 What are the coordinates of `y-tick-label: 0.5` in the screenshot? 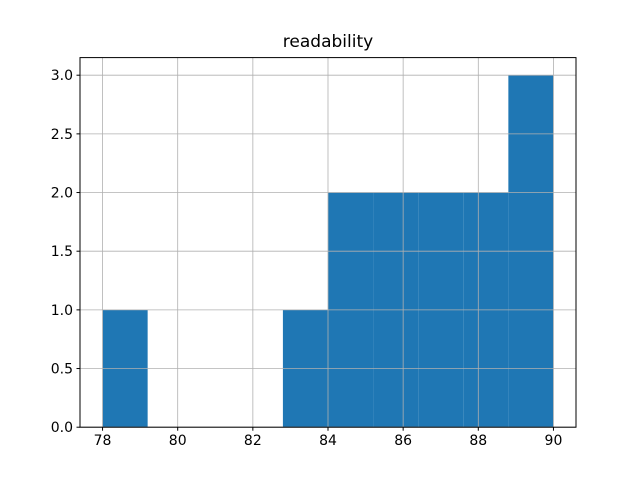 It's located at (62, 370).